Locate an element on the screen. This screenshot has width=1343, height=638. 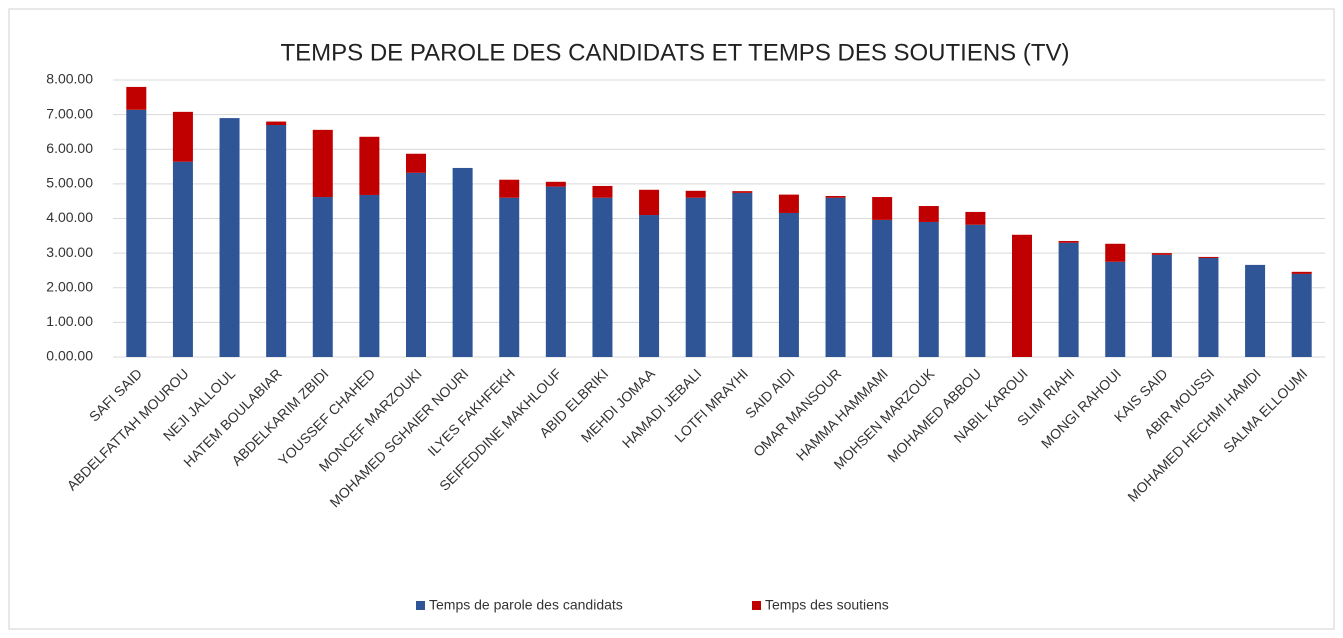
y-tick-label: 1.00.00 is located at coordinates (69, 321).